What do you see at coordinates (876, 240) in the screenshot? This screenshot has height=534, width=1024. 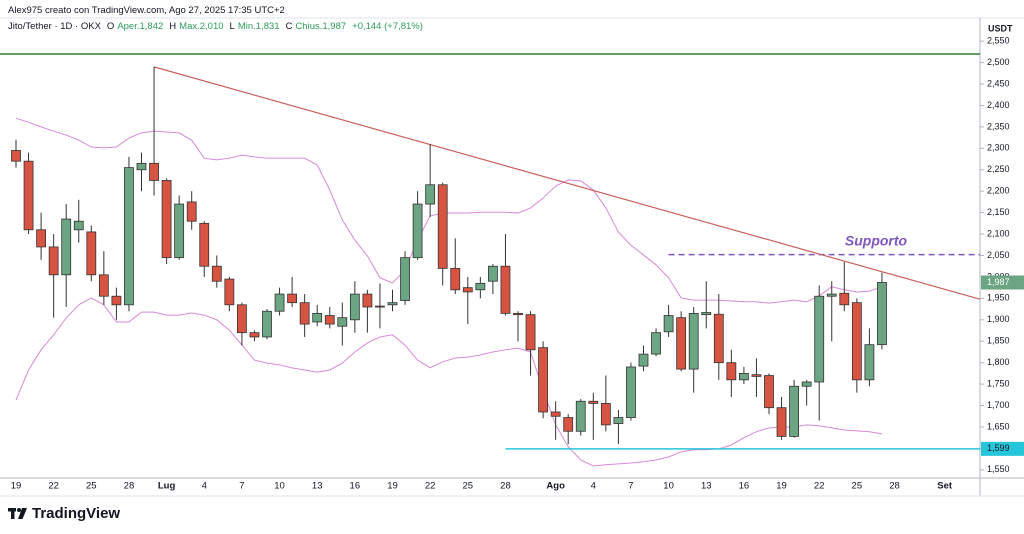 I see `line-annotation: Supporto` at bounding box center [876, 240].